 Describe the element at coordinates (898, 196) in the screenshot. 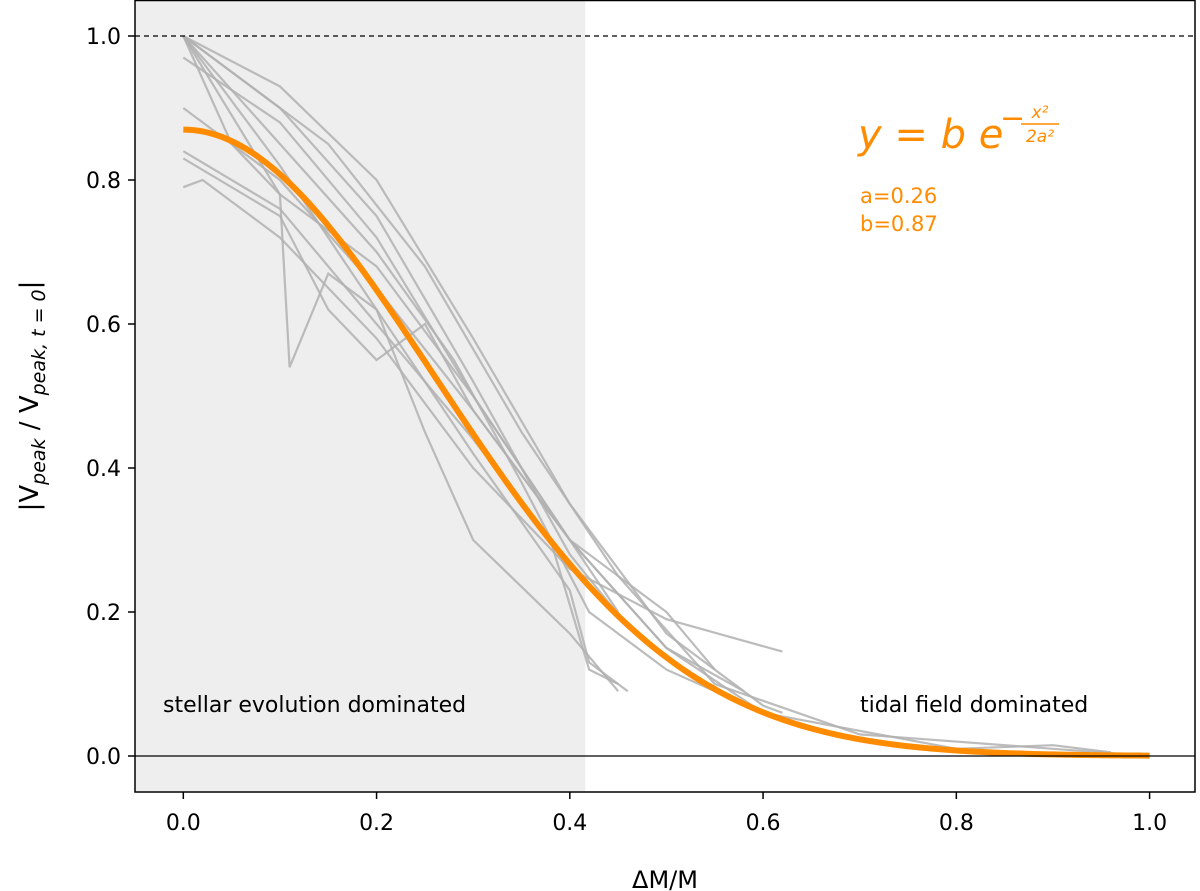

I see `param-a: a=0.26` at that location.